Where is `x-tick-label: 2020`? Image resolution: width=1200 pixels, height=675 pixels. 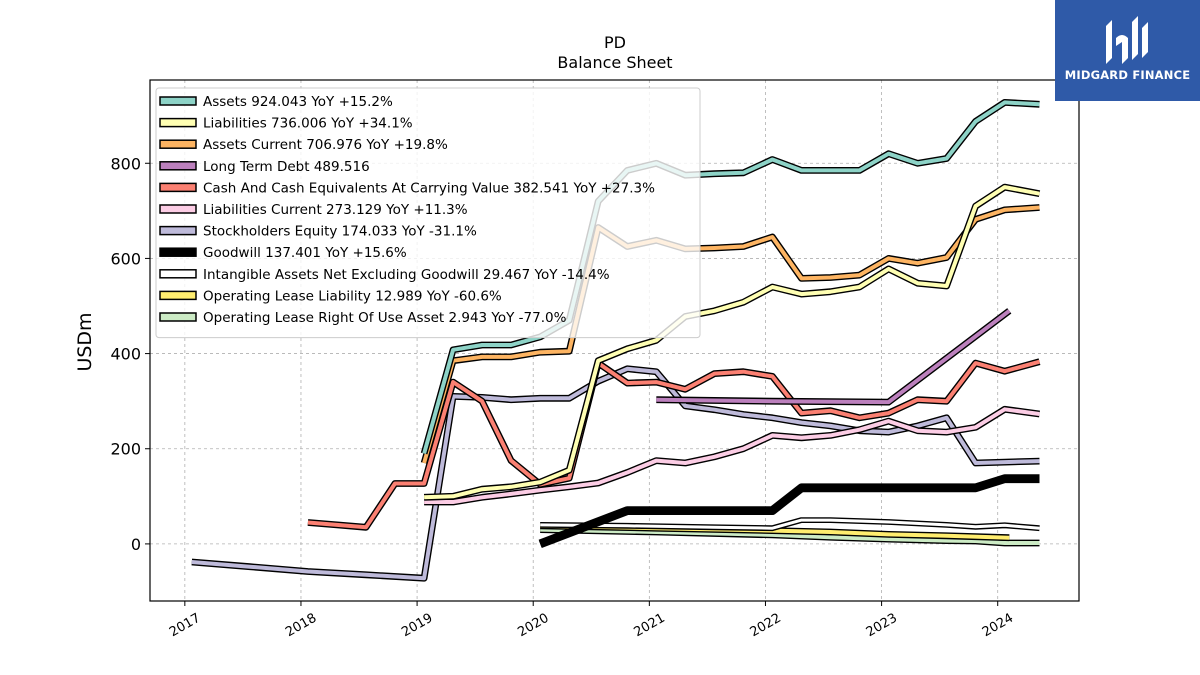 x-tick-label: 2020 is located at coordinates (533, 626).